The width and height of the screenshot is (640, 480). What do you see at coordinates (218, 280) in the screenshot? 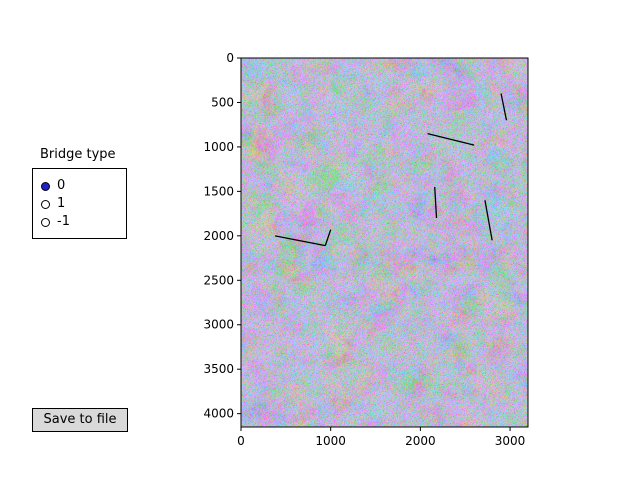
I see `y-tick-label: 2500` at bounding box center [218, 280].